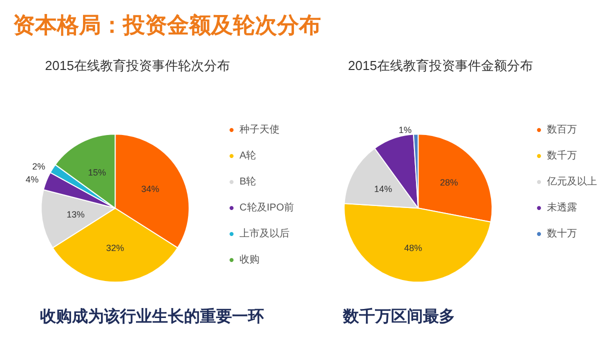 The height and width of the screenshot is (356, 606). I want to click on text: 数千万区间最多, so click(398, 316).